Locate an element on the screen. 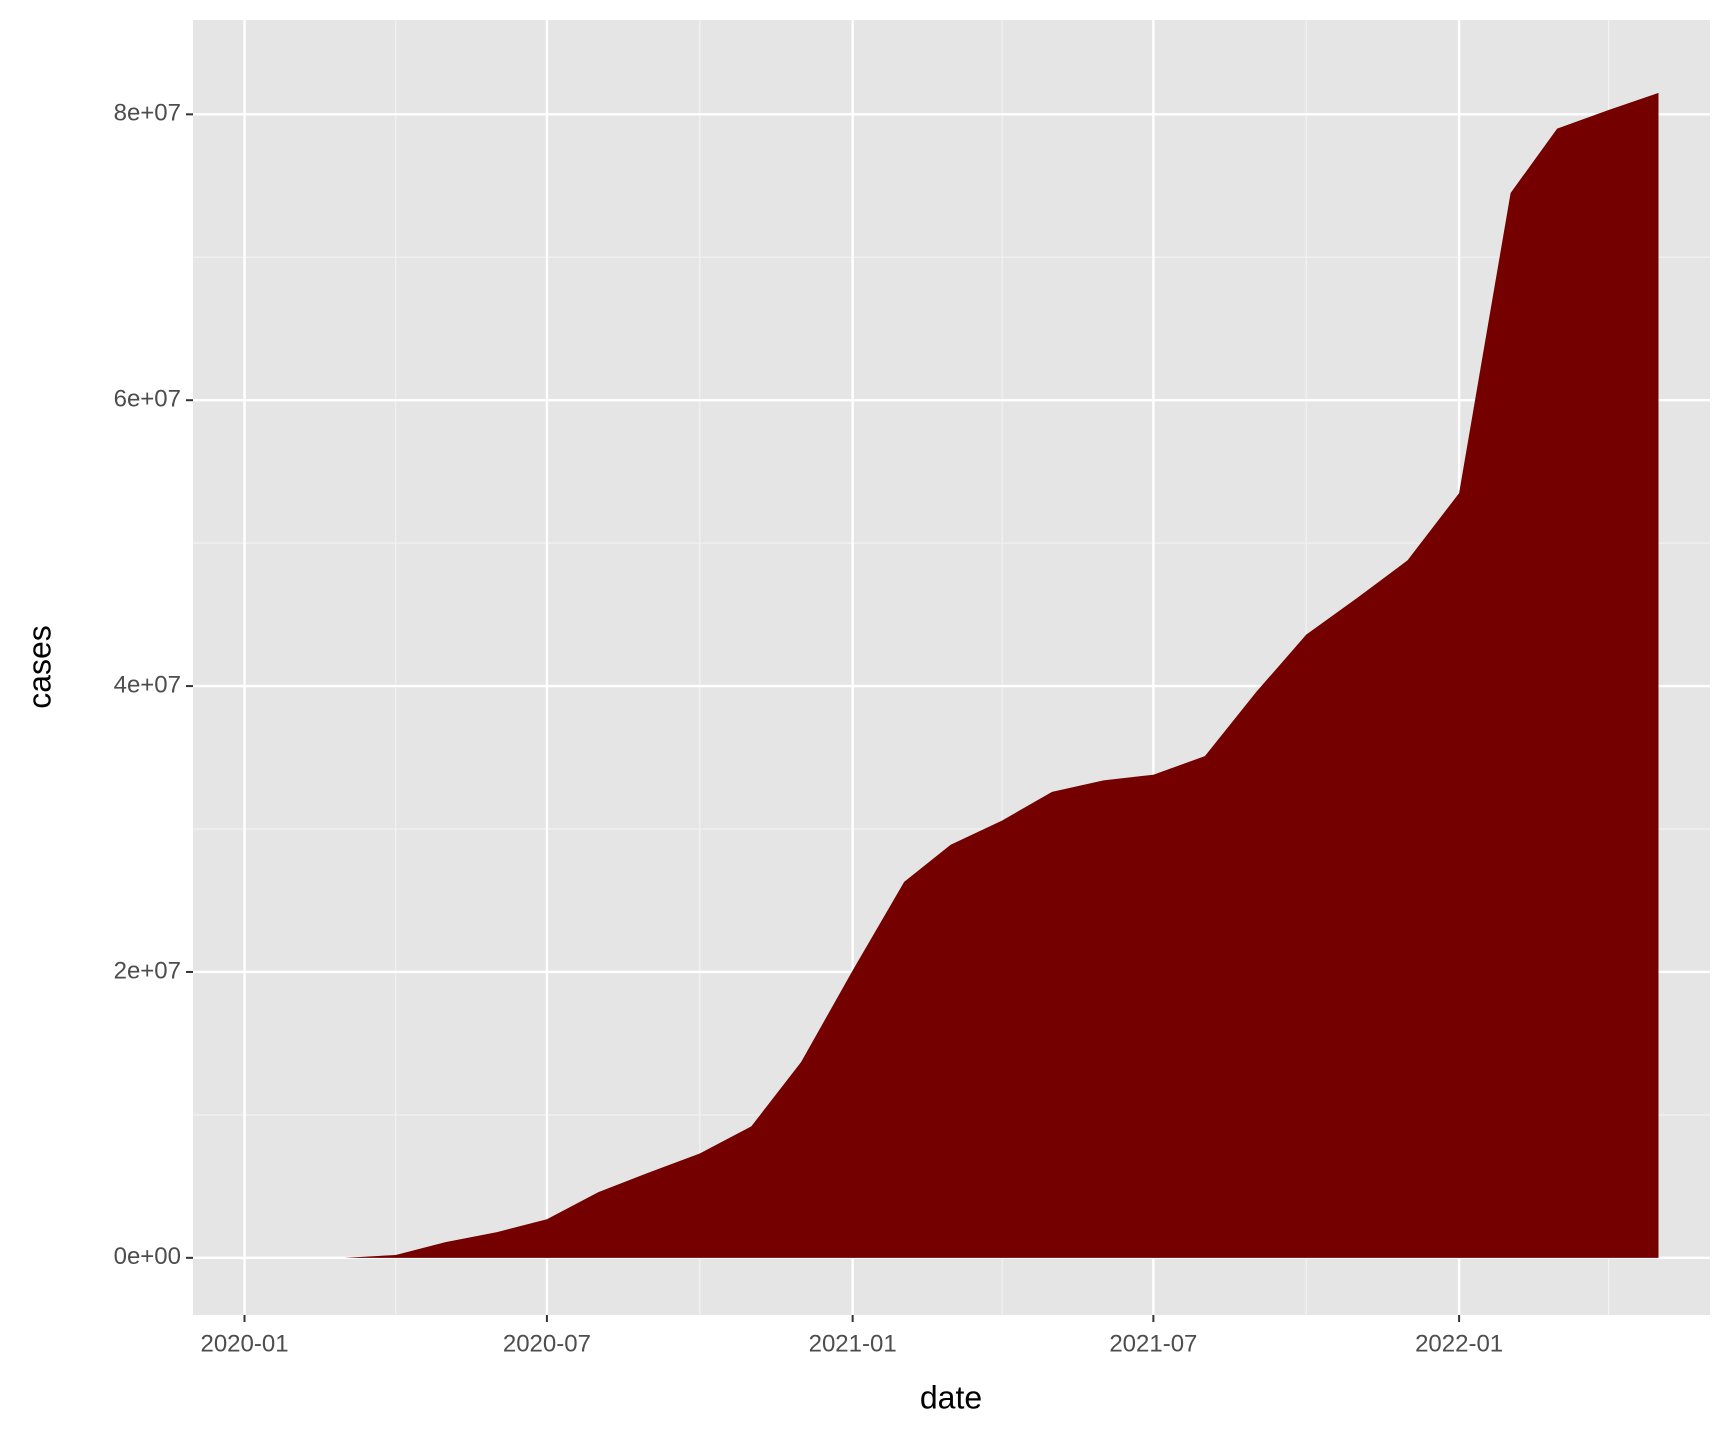 This screenshot has width=1728, height=1440. x-tick-label: 2022-01 is located at coordinates (1459, 1343).